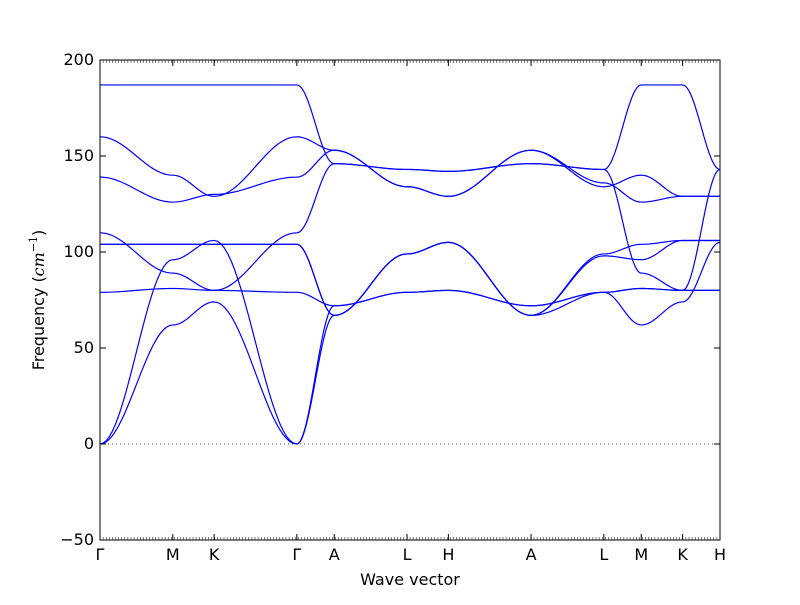  Describe the element at coordinates (33, 244) in the screenshot. I see `y-axis-title-unit-exponent: −1` at that location.